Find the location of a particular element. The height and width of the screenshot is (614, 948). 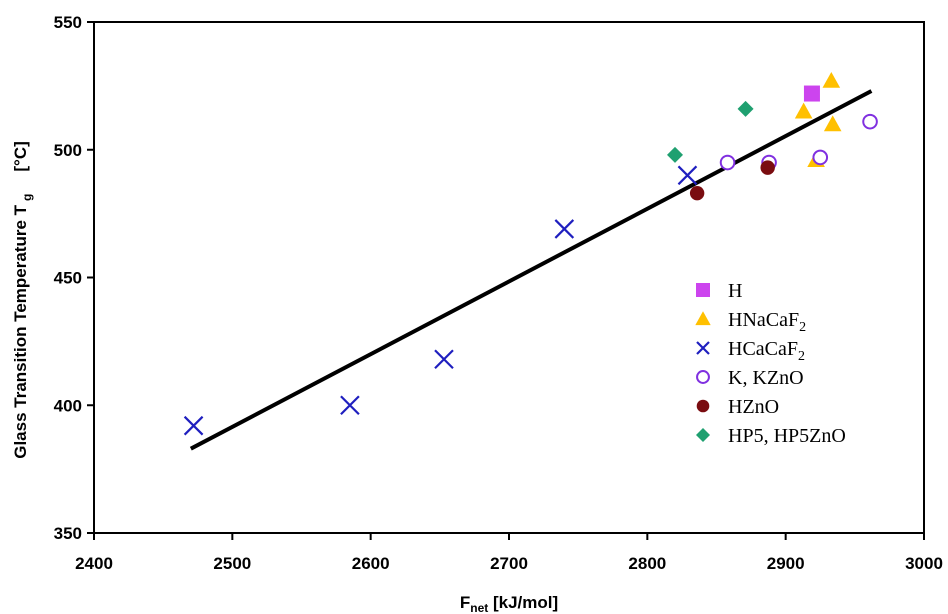

legend-label-main: H is located at coordinates (735, 291).